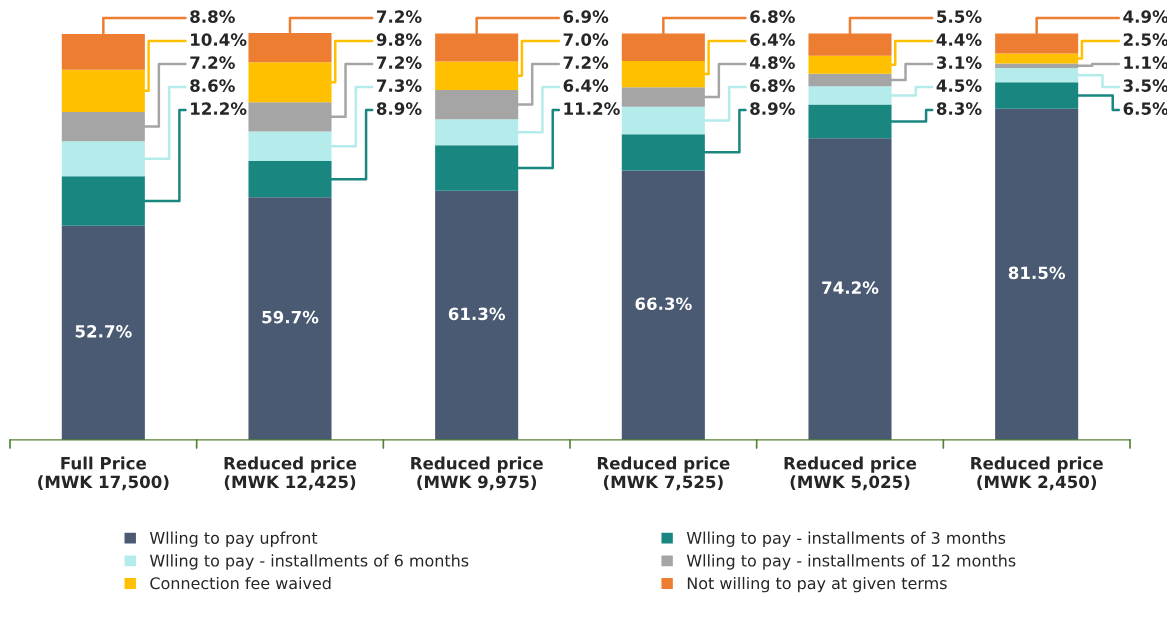  What do you see at coordinates (219, 39) in the screenshot?
I see `data-label: 10.4%` at bounding box center [219, 39].